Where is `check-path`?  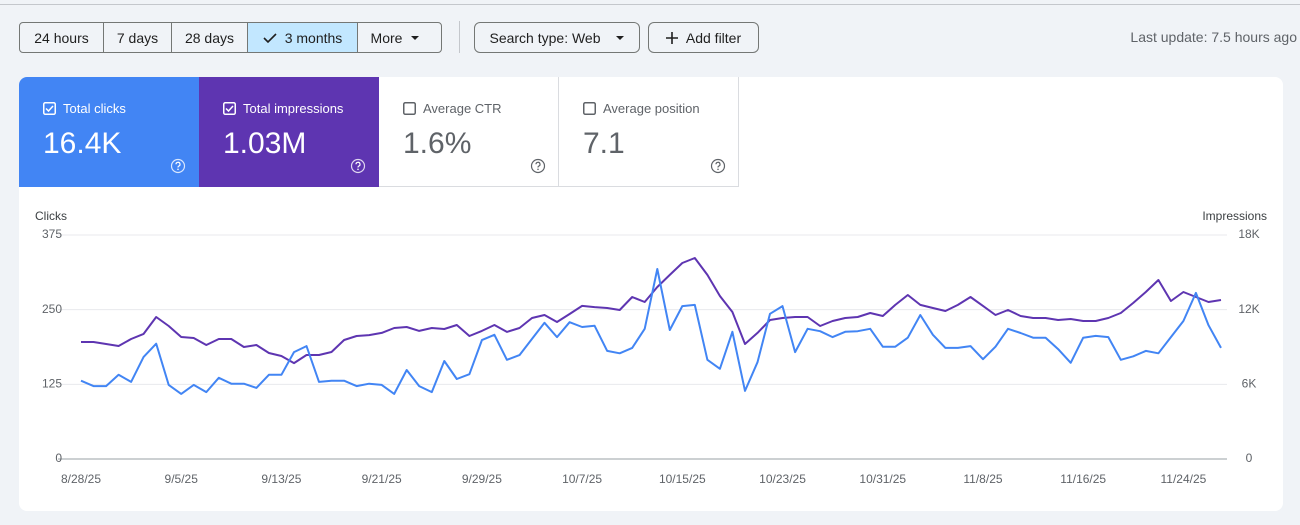
check-path is located at coordinates (270, 37).